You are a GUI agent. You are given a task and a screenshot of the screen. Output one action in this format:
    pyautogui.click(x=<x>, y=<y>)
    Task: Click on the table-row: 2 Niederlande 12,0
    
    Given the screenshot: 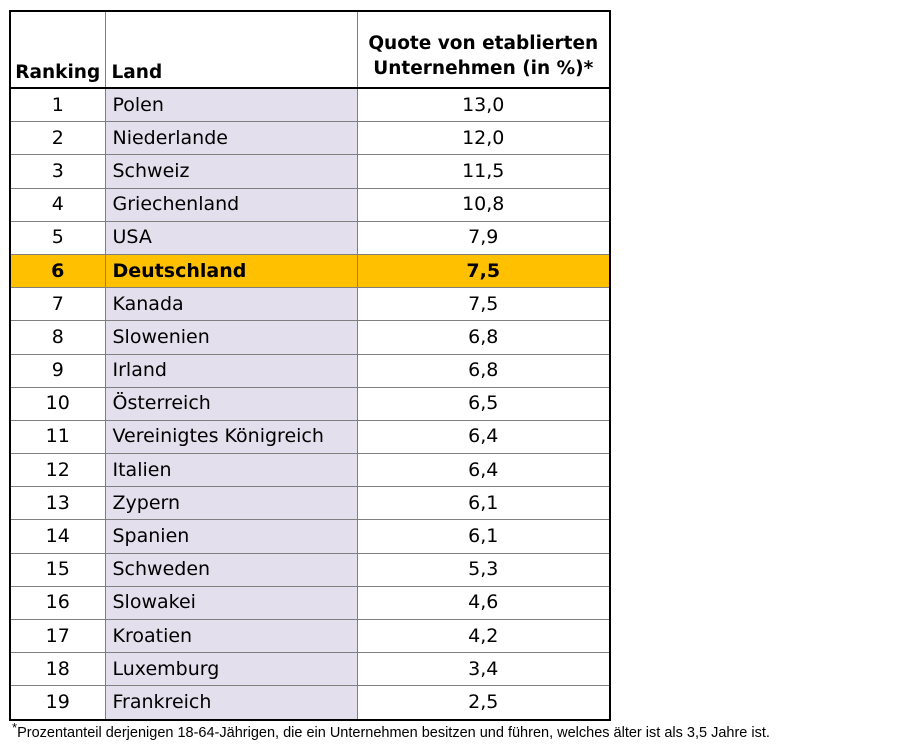 What is the action you would take?
    pyautogui.click(x=310, y=138)
    